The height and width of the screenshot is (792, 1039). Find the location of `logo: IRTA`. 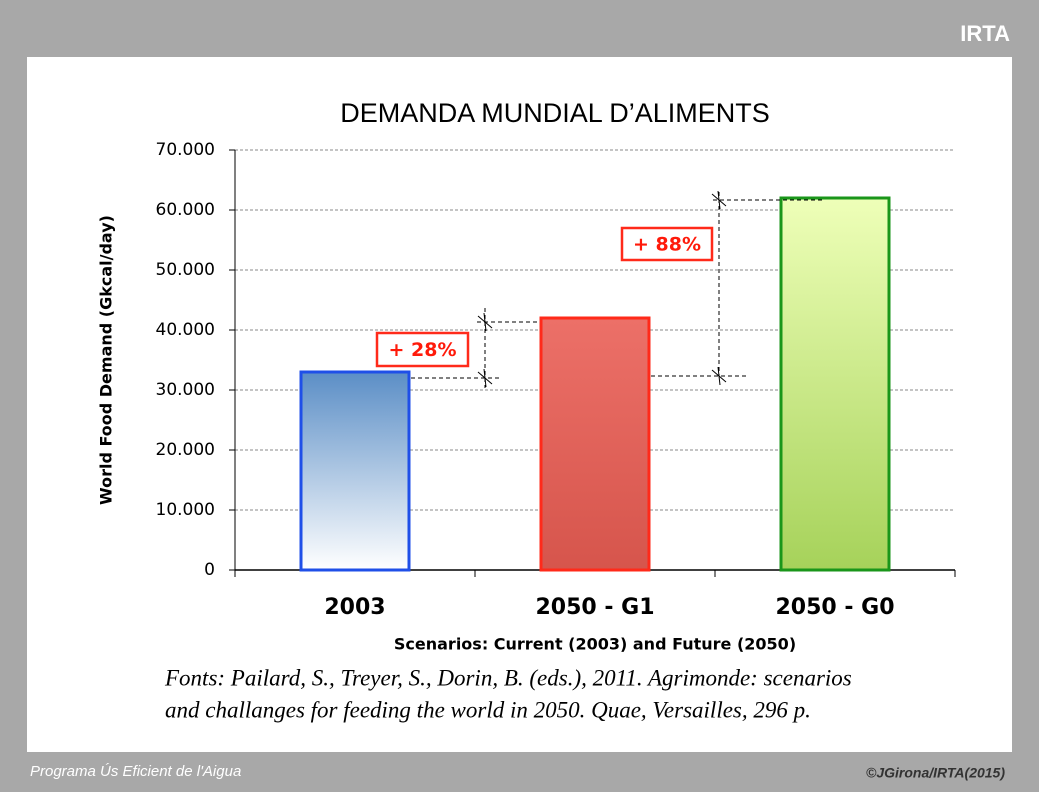

logo: IRTA is located at coordinates (985, 33).